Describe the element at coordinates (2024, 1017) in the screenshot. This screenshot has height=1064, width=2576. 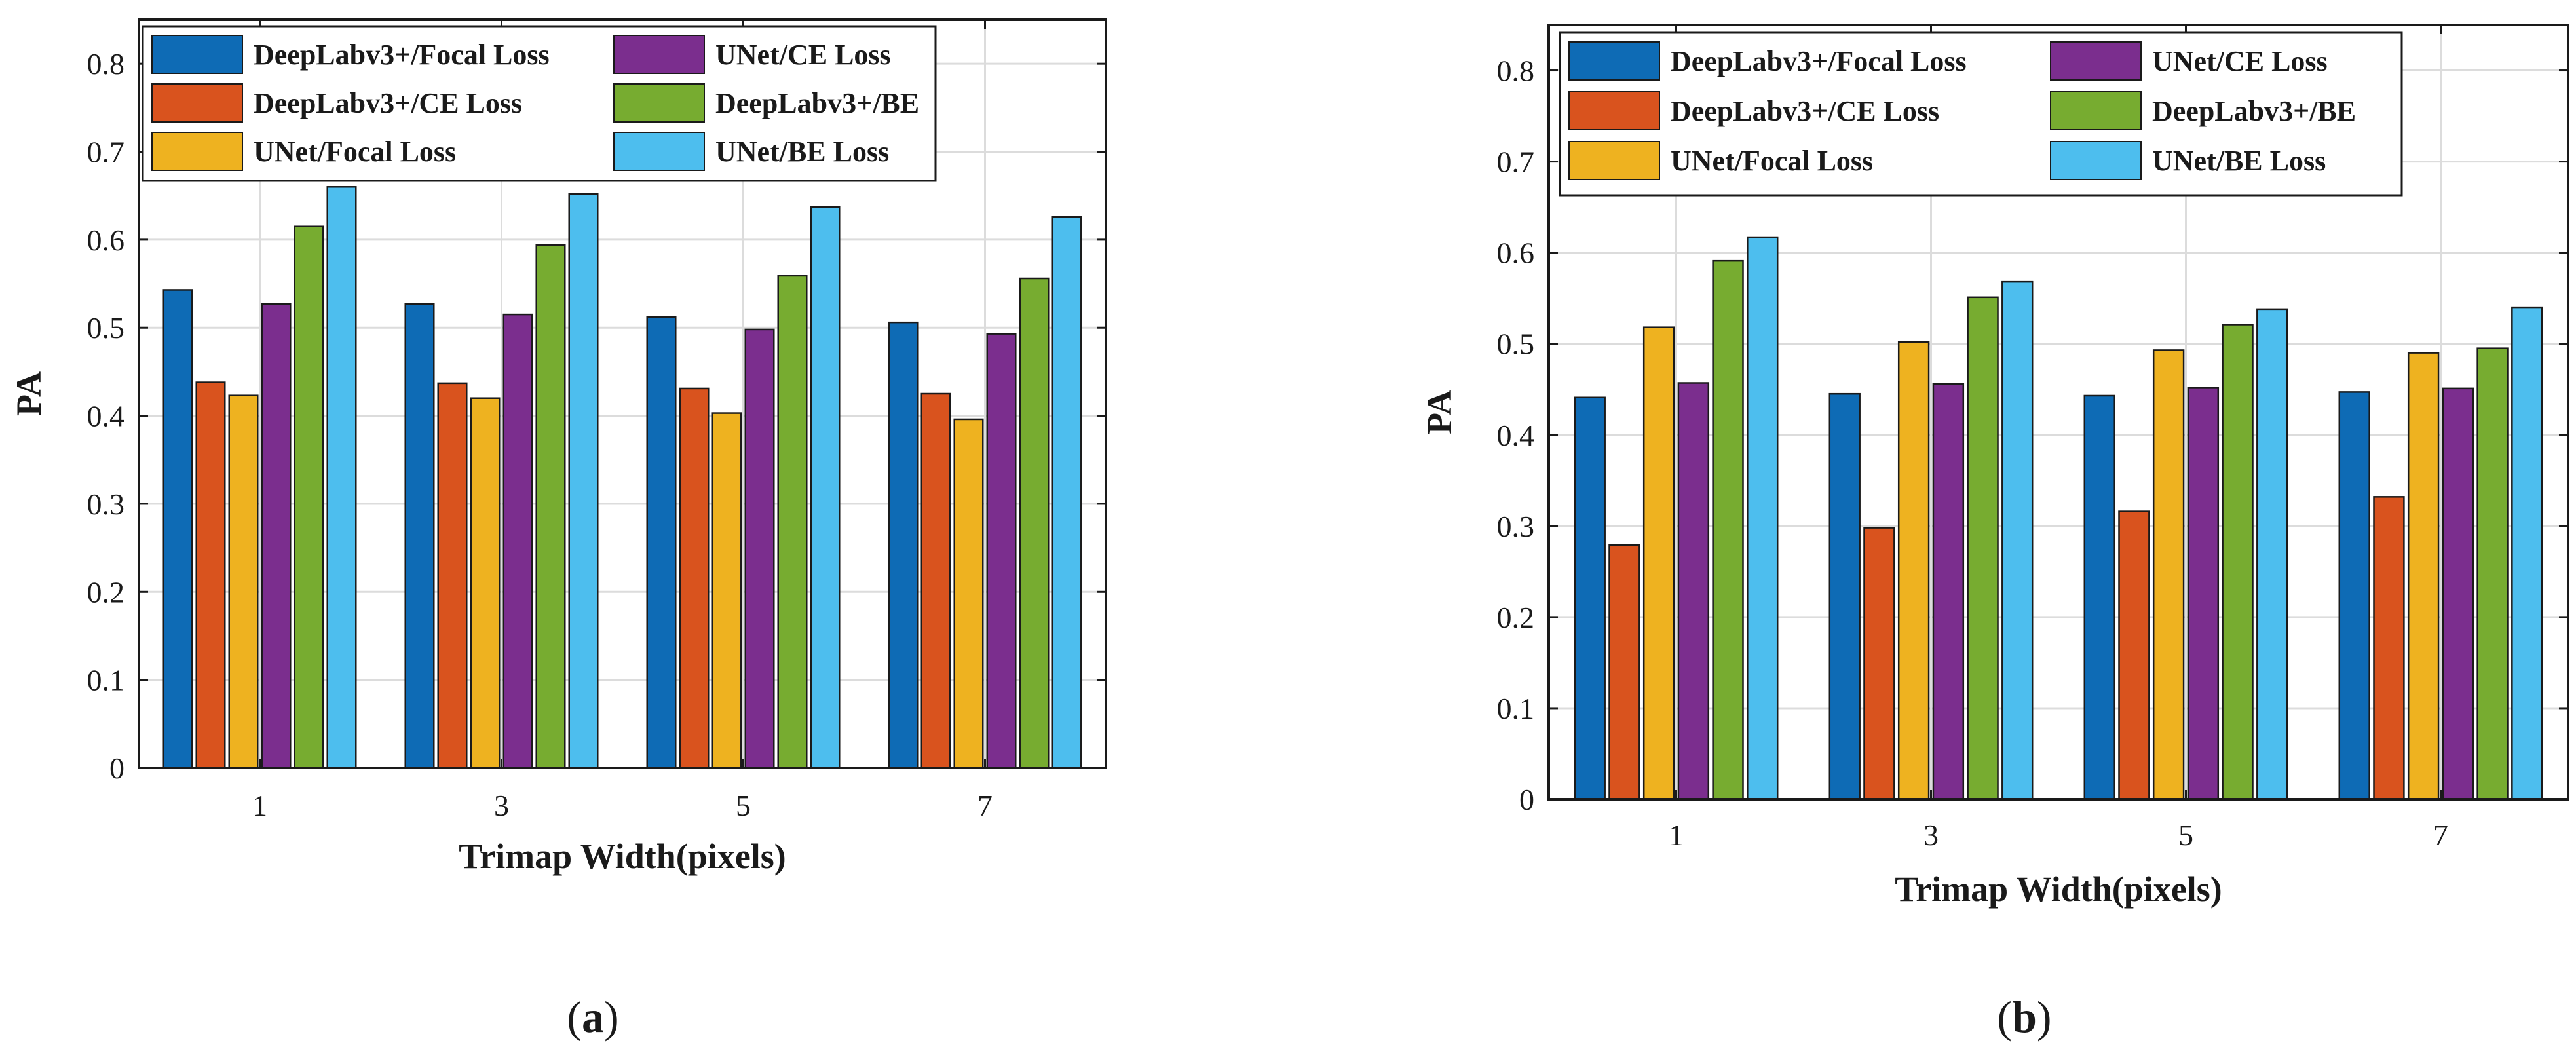
I see `panel-caption: (b)` at that location.